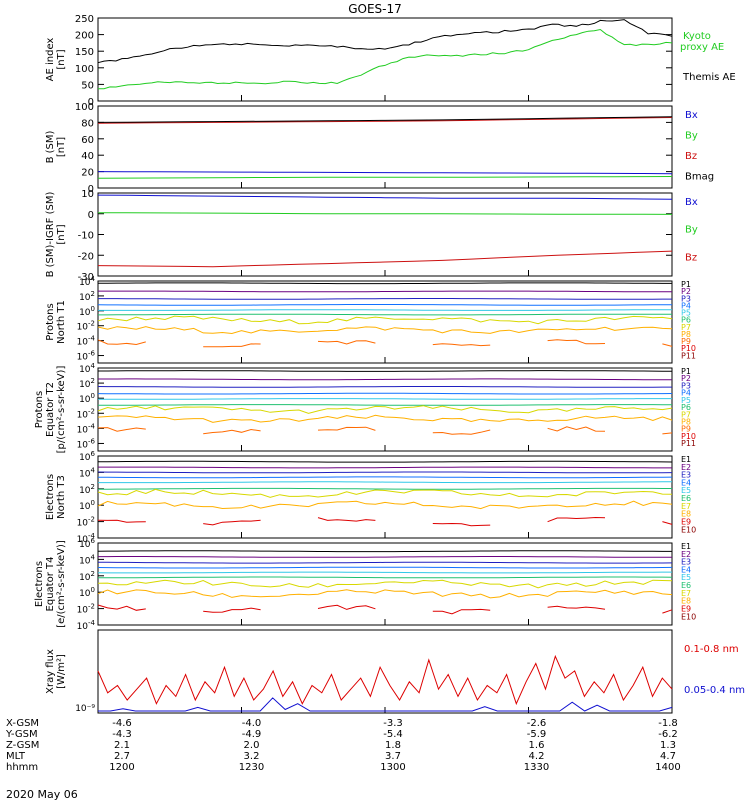  I want to click on axis-cell: 1330, so click(536, 767).